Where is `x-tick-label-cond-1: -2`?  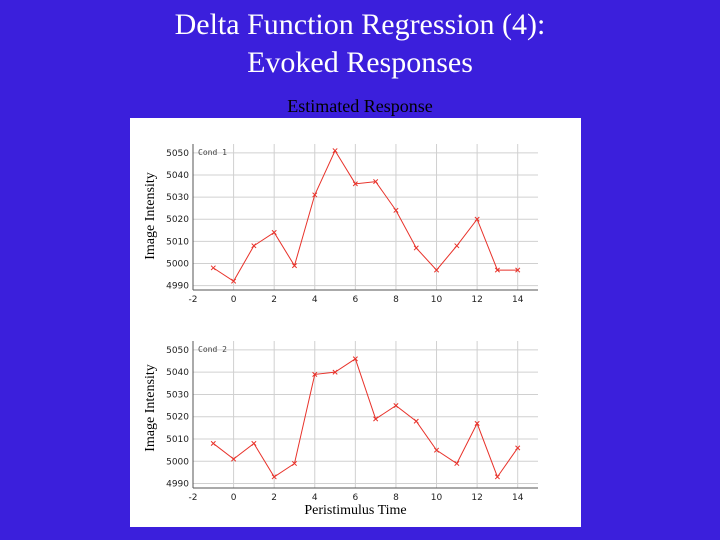 x-tick-label-cond-1: -2 is located at coordinates (193, 300).